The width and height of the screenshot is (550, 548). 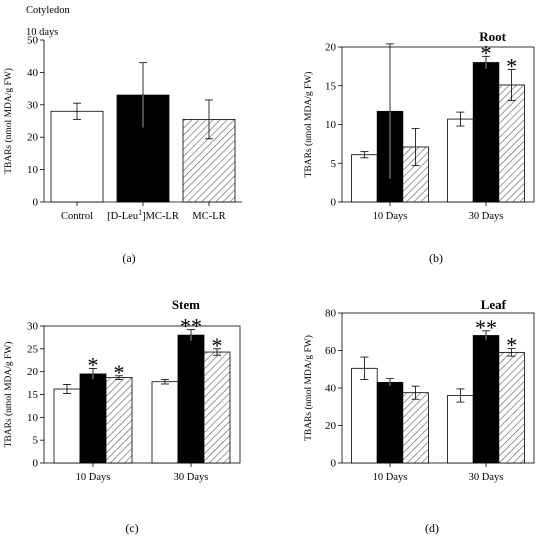 What do you see at coordinates (131, 528) in the screenshot?
I see `panel-label: (c)` at bounding box center [131, 528].